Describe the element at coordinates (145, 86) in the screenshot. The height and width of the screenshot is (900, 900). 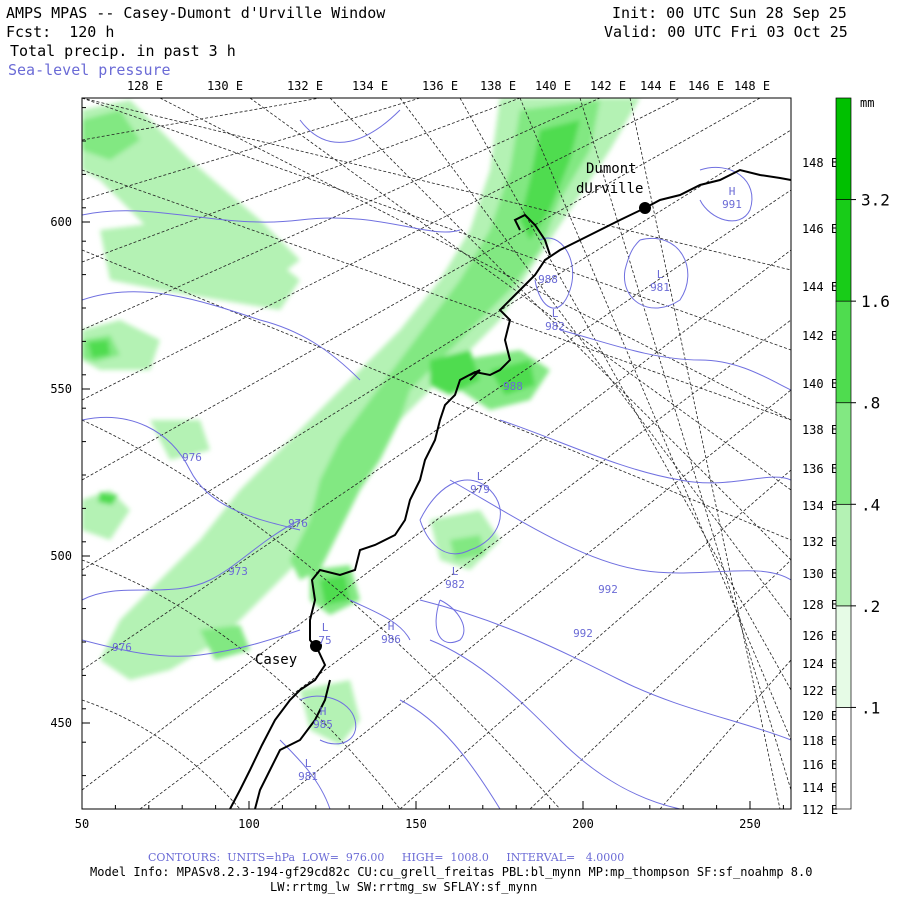
I see `top-lon-label: 128 E` at that location.